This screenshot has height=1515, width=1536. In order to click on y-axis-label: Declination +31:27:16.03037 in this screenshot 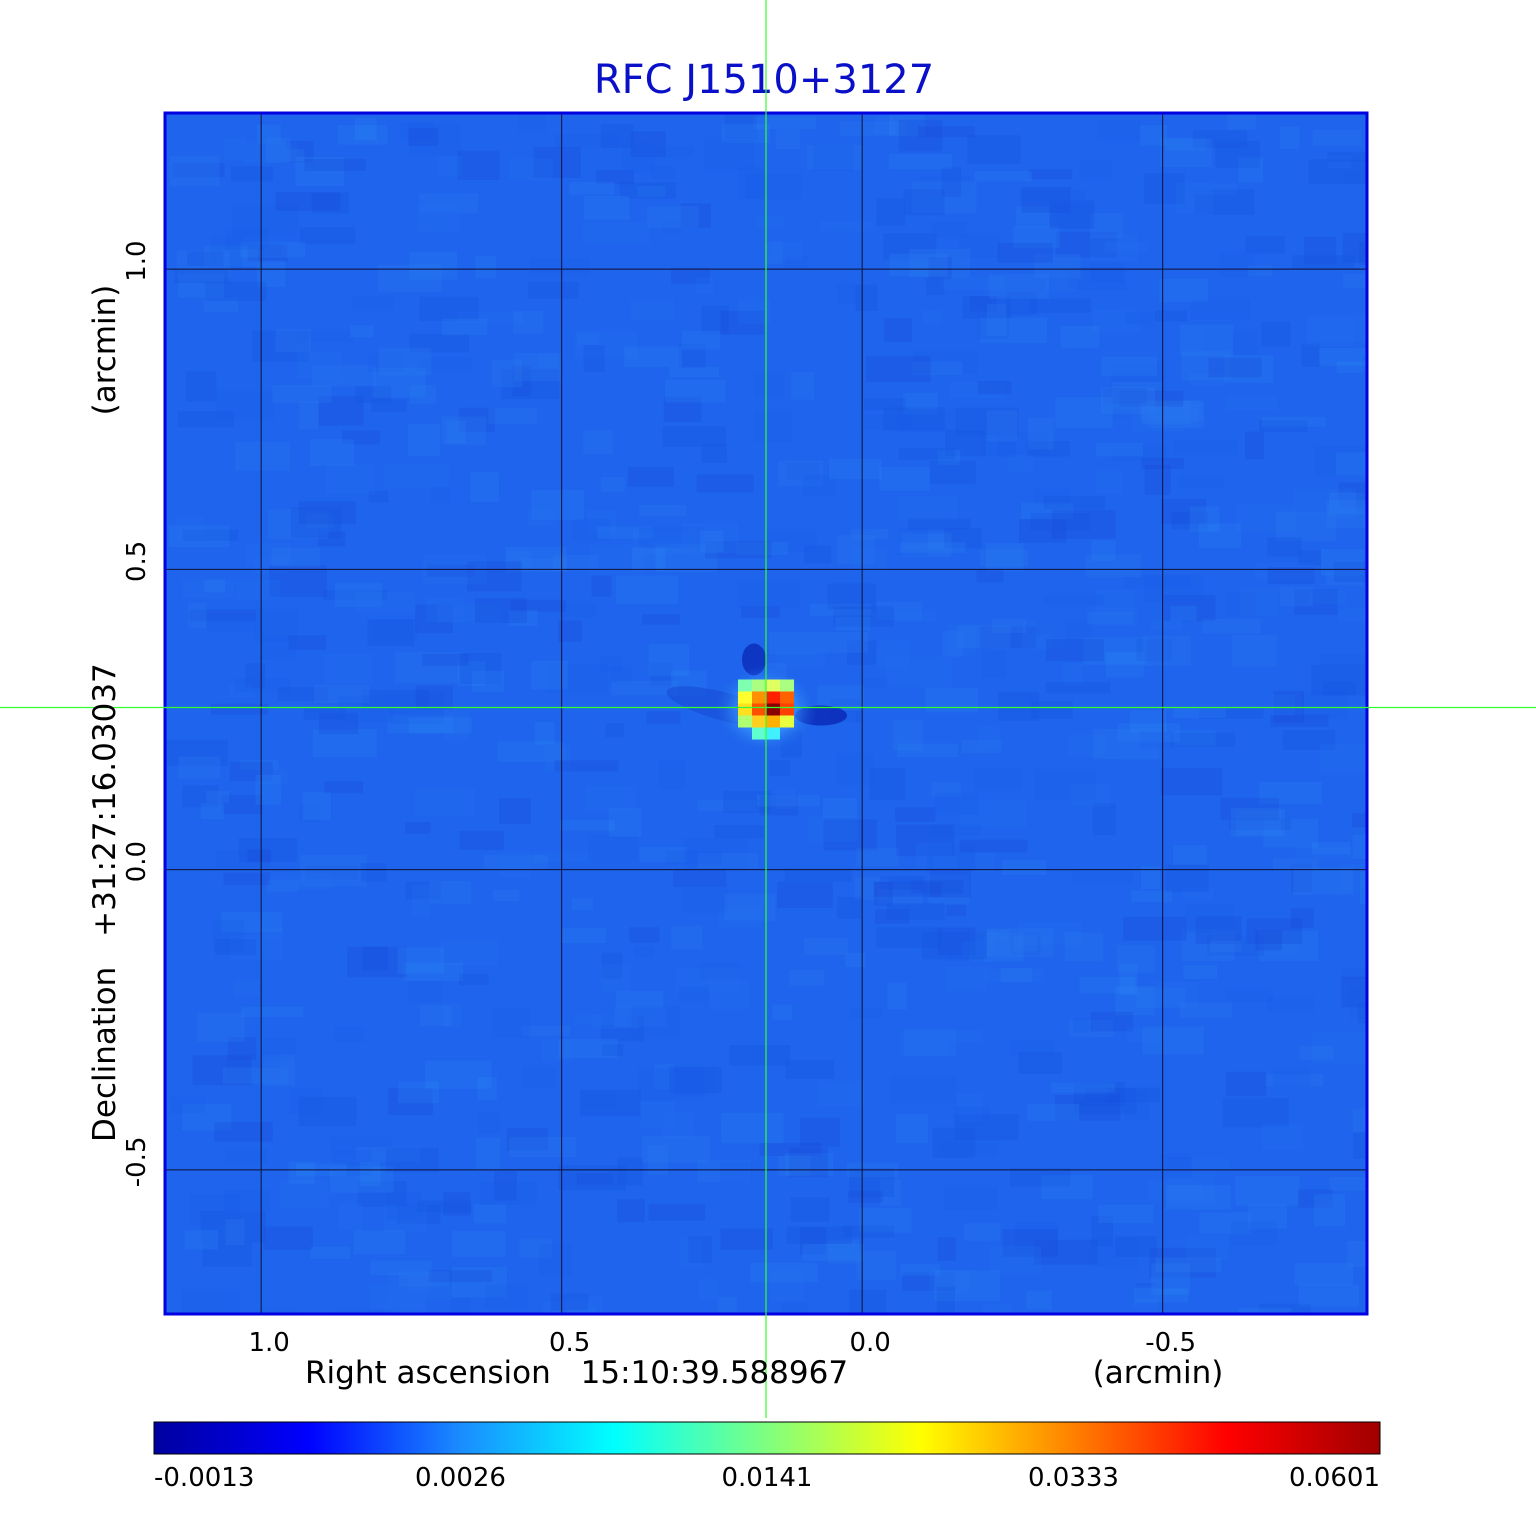, I will do `click(105, 902)`.